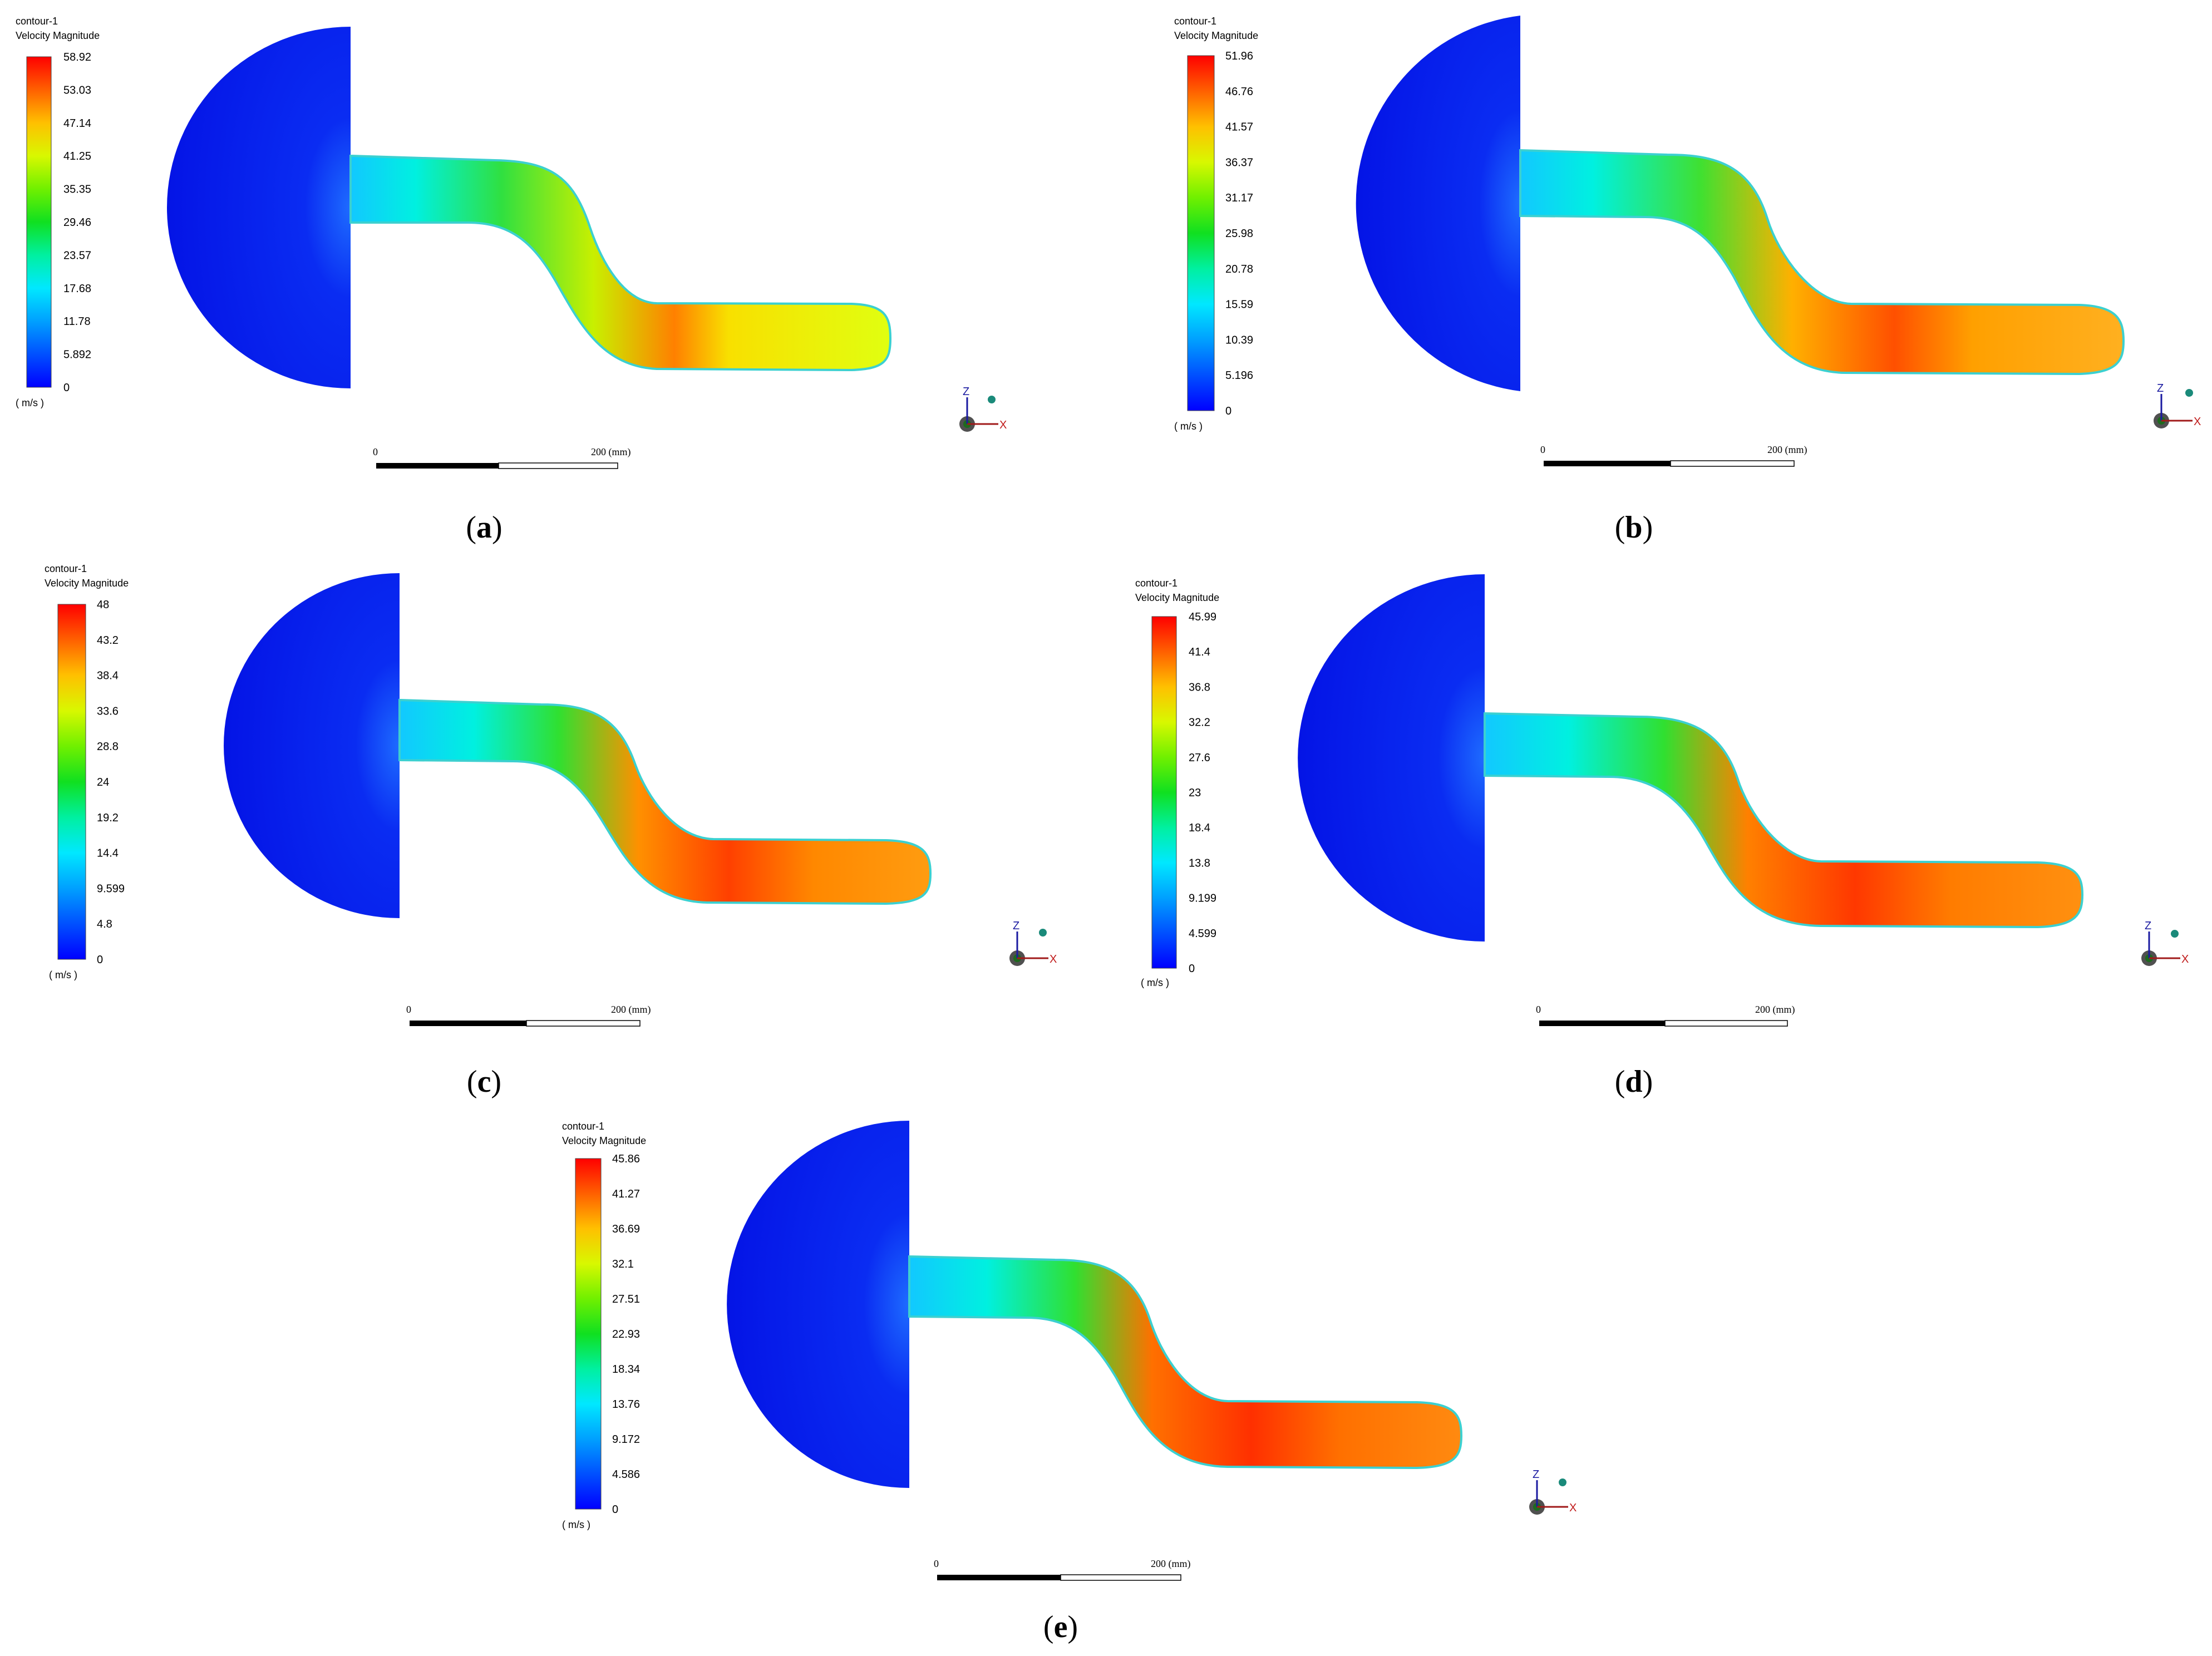 The image size is (2212, 1656). Describe the element at coordinates (1239, 340) in the screenshot. I see `legend-tick-label: 10.39` at that location.